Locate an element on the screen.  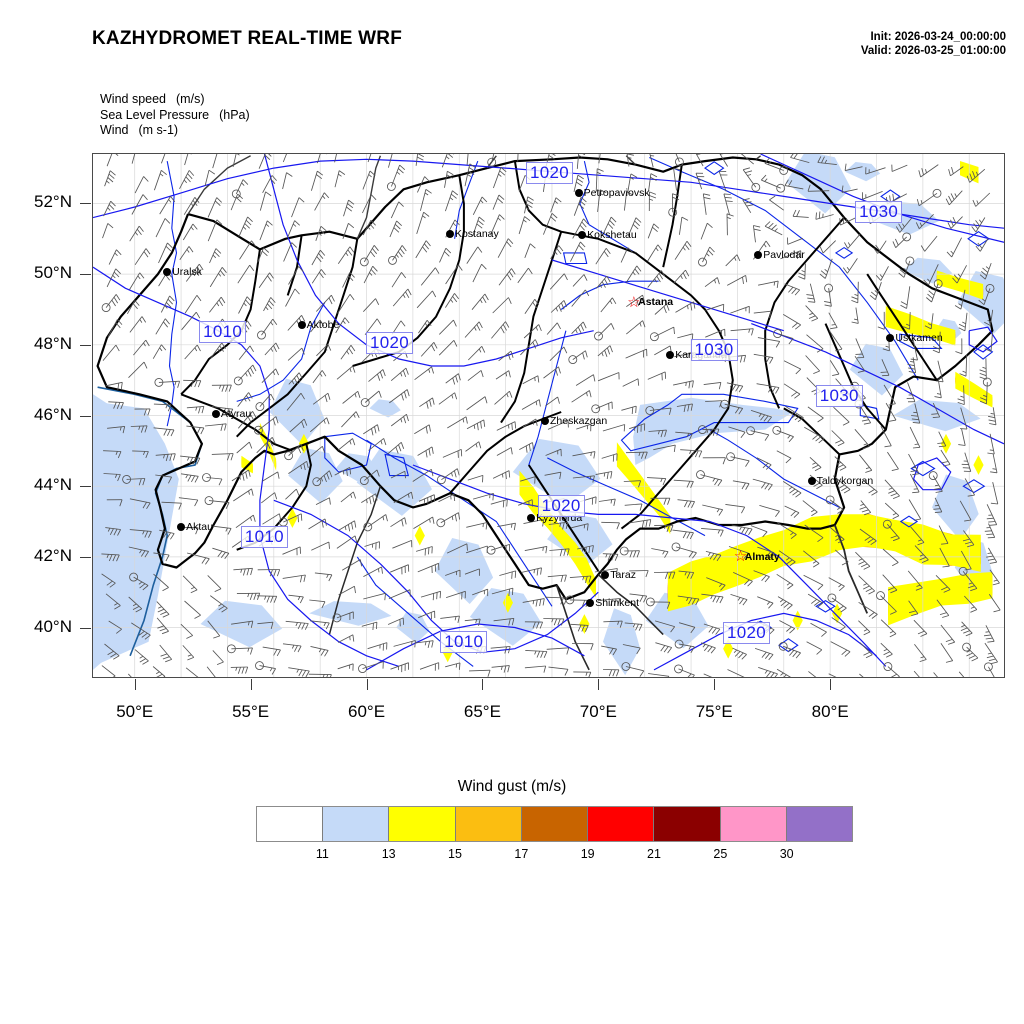
colorbar-tick-labels: 11 13 15 17 19 21 25 30 is located at coordinates (554, 857).